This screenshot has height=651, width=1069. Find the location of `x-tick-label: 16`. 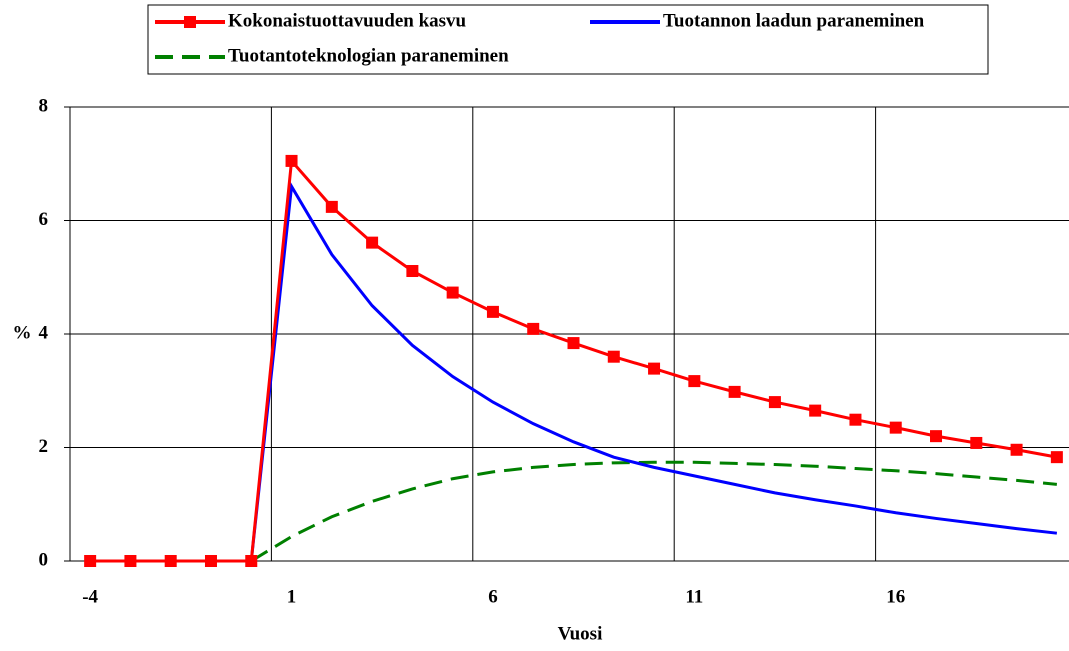

x-tick-label: 16 is located at coordinates (895, 596).